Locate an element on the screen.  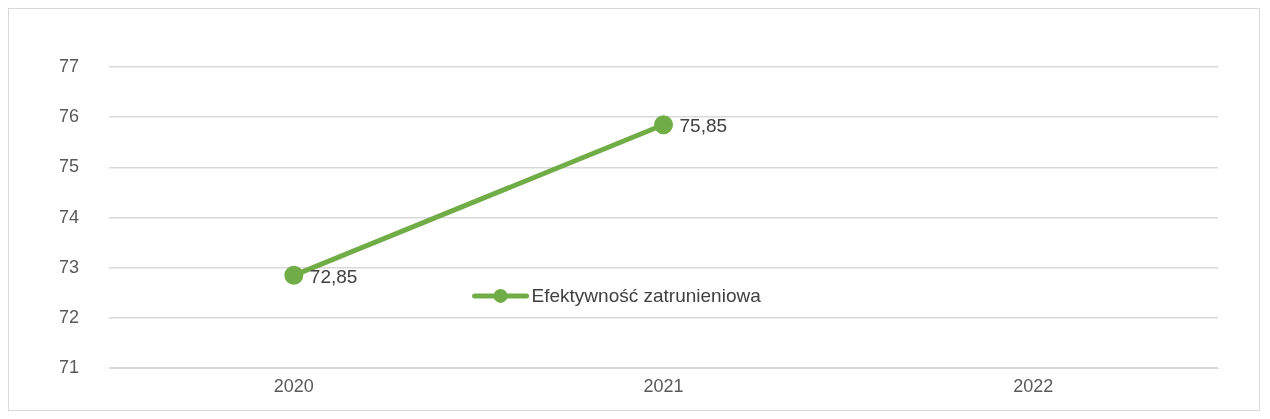
y-tick-label: 72 is located at coordinates (69, 316).